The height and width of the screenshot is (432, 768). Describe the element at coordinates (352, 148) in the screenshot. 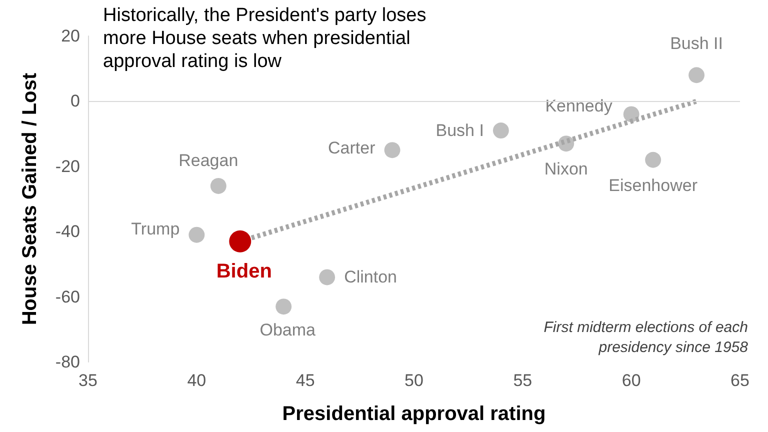

I see `data-label: Carter` at that location.